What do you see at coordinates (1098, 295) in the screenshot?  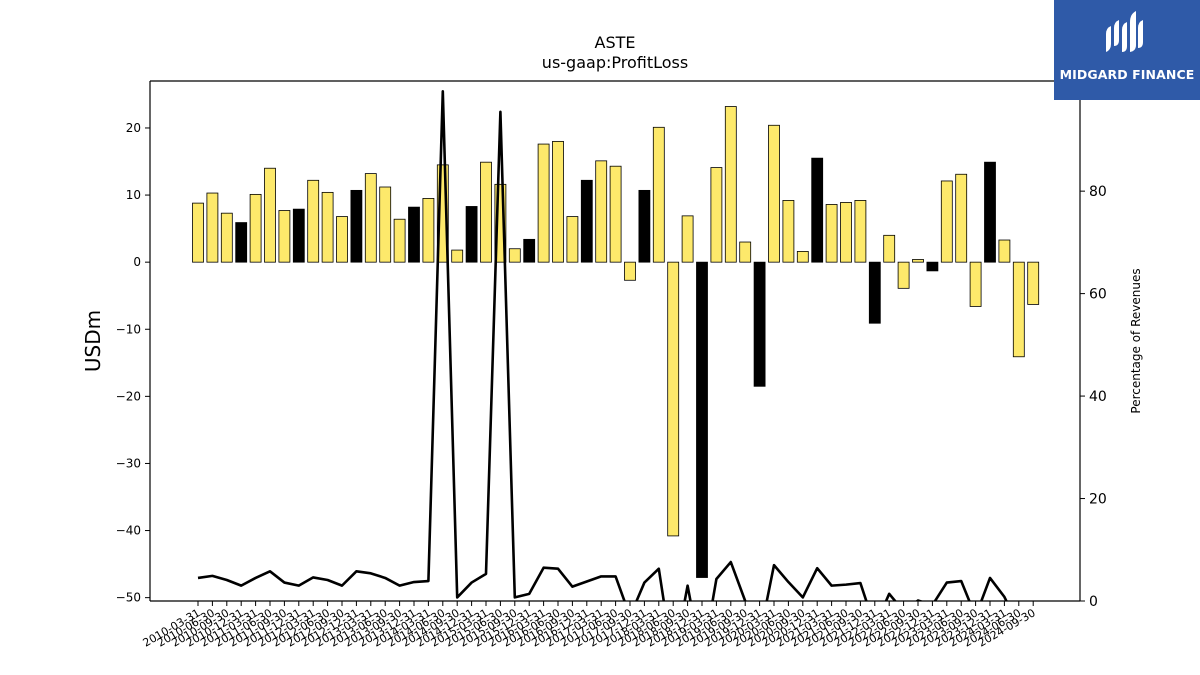 I see `y2-tick-label: 60` at bounding box center [1098, 295].